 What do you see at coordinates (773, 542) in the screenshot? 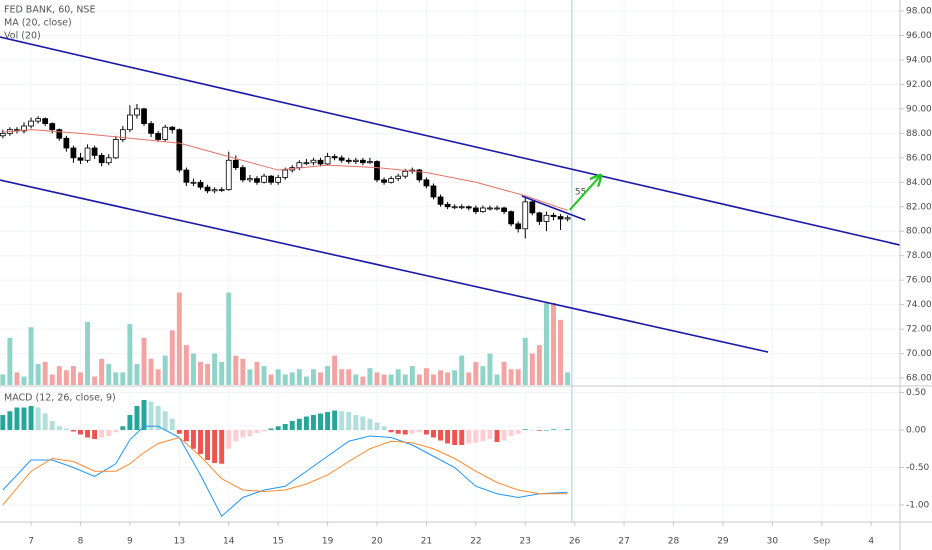
I see `x-tick-label: 30` at bounding box center [773, 542].